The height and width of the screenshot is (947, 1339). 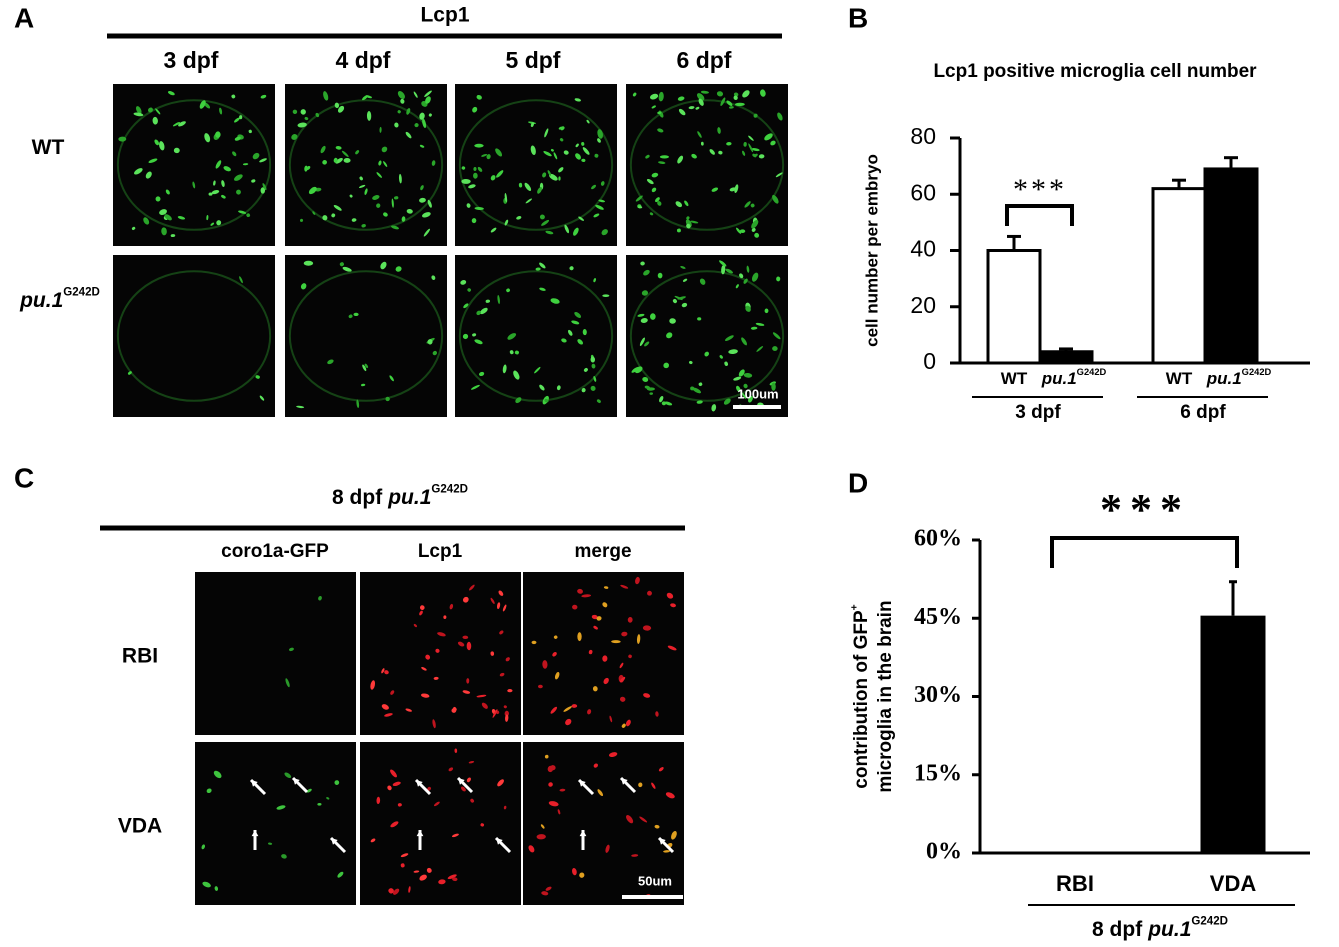 What do you see at coordinates (655, 880) in the screenshot?
I see `scale-bar-label: 50um` at bounding box center [655, 880].